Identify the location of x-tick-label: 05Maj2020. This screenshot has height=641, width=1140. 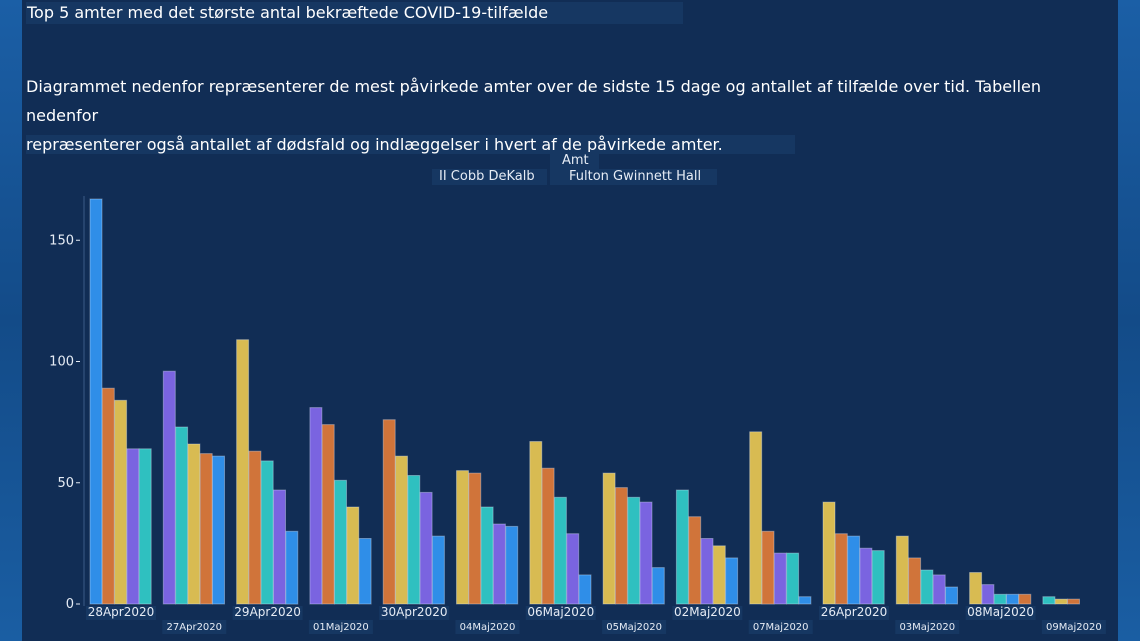
(634, 627).